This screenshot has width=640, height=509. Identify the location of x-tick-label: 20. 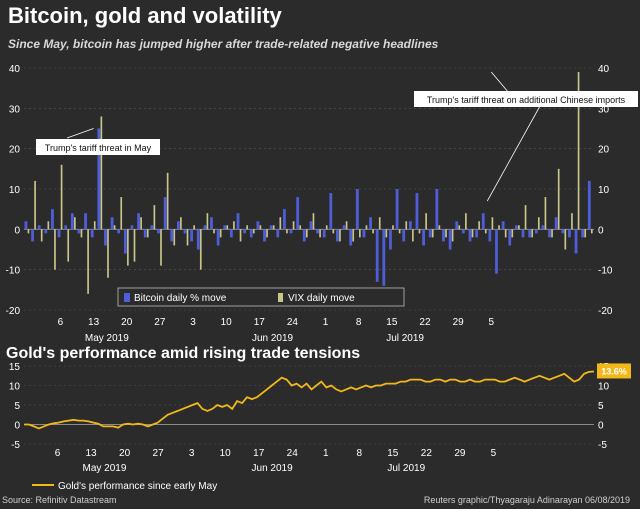
(127, 322).